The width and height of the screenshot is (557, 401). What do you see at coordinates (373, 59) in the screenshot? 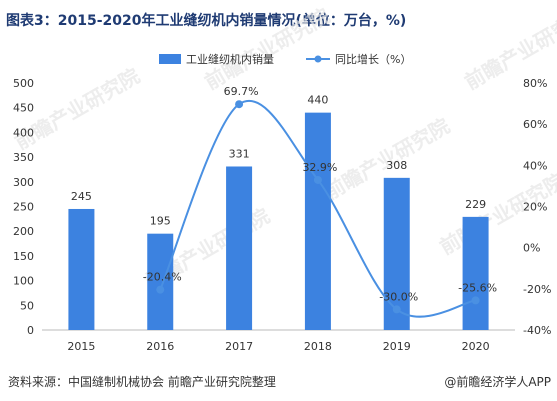
I see `legend-line-label: 同比增长（%）` at bounding box center [373, 59].